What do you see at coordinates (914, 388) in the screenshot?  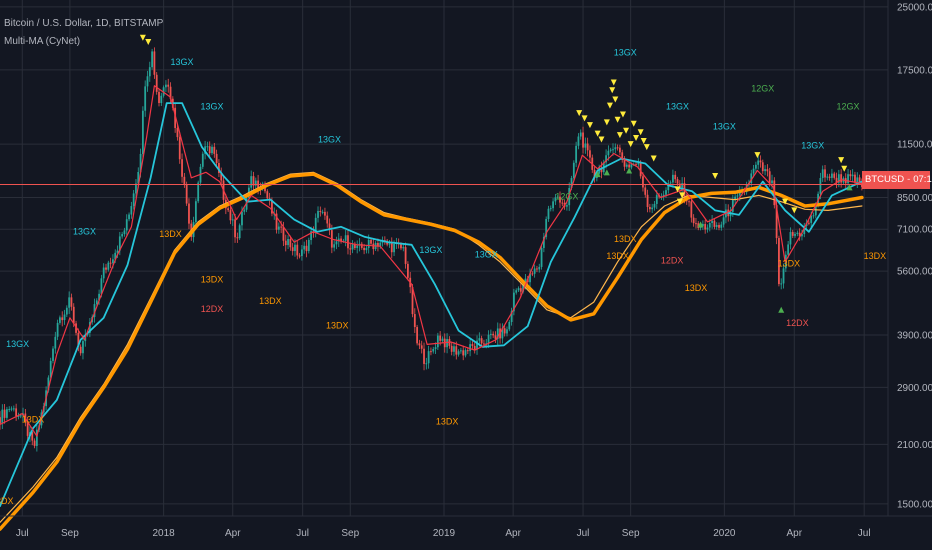 I see `y-tick-label: 2900.00` at bounding box center [914, 388].